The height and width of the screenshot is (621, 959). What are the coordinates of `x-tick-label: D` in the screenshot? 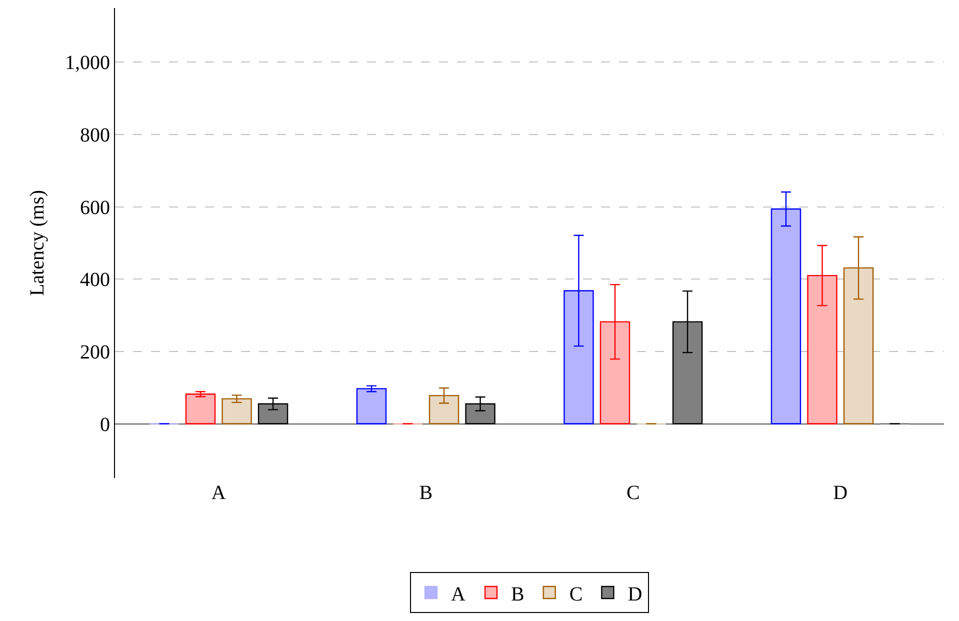 It's located at (840, 493).